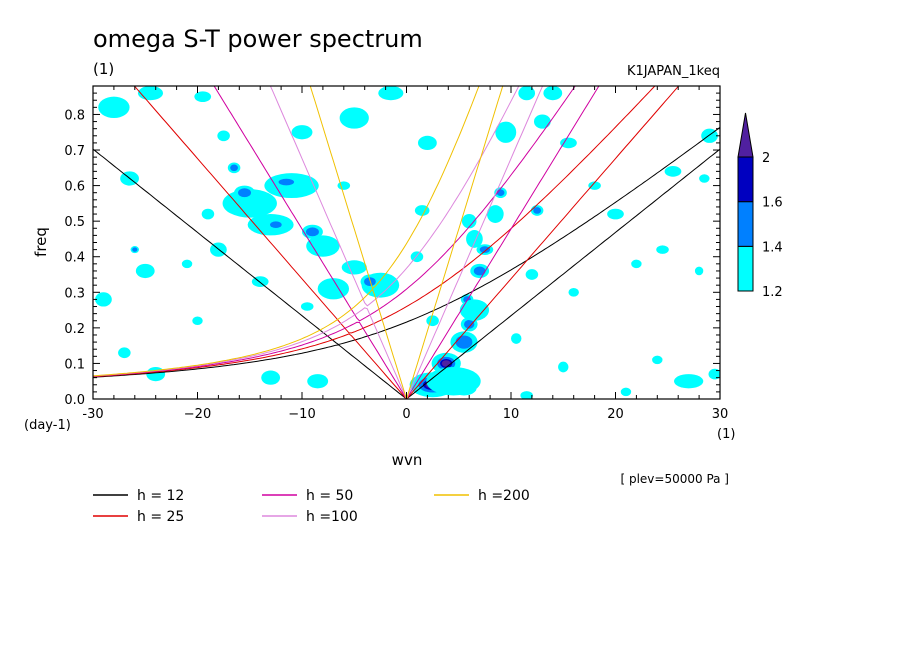  What do you see at coordinates (74, 187) in the screenshot?
I see `y-tick-label: 0.6` at bounding box center [74, 187].